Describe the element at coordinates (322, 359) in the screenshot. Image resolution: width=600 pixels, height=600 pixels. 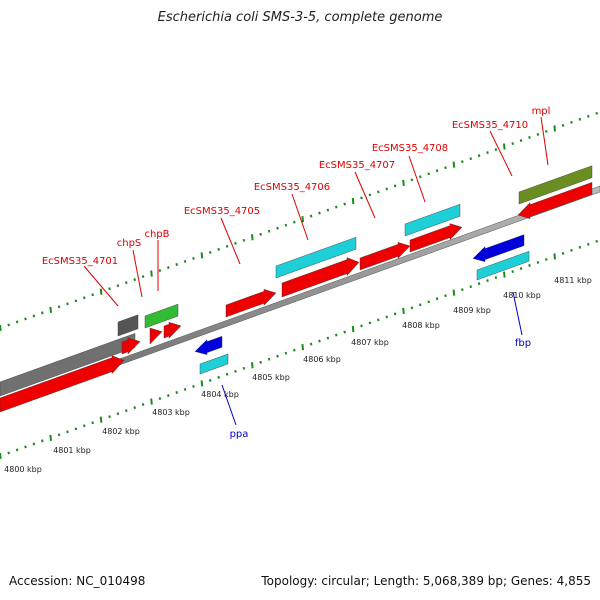
I see `scale-label-4806: 4806 kbp` at that location.